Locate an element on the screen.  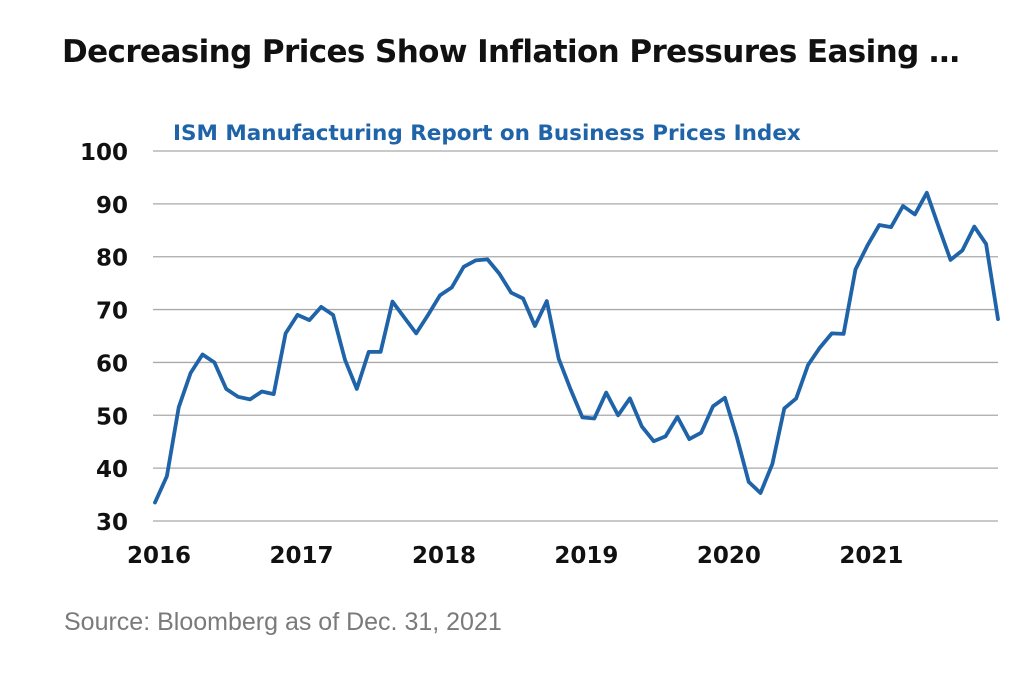
x-tick-label: 2020 is located at coordinates (729, 556).